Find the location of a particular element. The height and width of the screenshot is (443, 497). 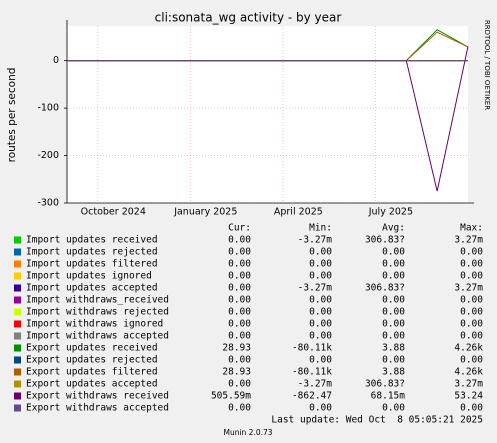

legend-label: Import updates accepted is located at coordinates (92, 288).